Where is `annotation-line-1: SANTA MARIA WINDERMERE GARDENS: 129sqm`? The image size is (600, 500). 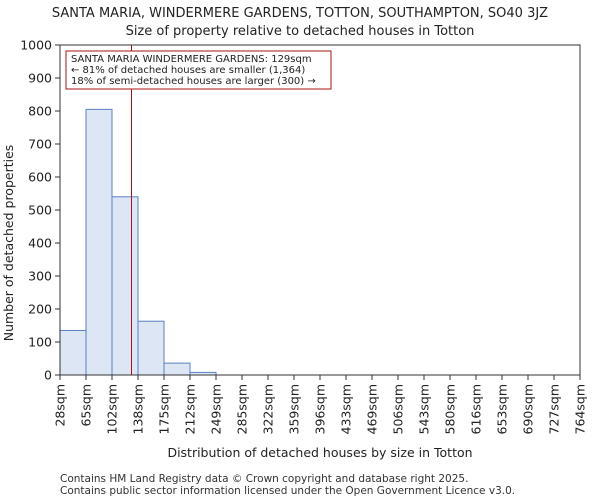 annotation-line-1: SANTA MARIA WINDERMERE GARDENS: 129sqm is located at coordinates (191, 59).